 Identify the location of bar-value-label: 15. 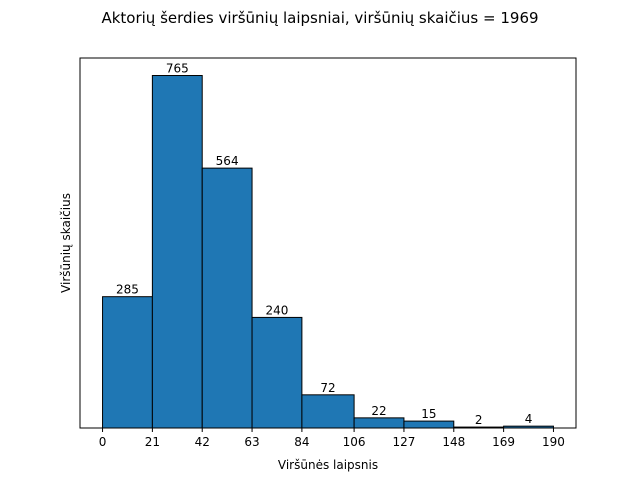
(428, 414).